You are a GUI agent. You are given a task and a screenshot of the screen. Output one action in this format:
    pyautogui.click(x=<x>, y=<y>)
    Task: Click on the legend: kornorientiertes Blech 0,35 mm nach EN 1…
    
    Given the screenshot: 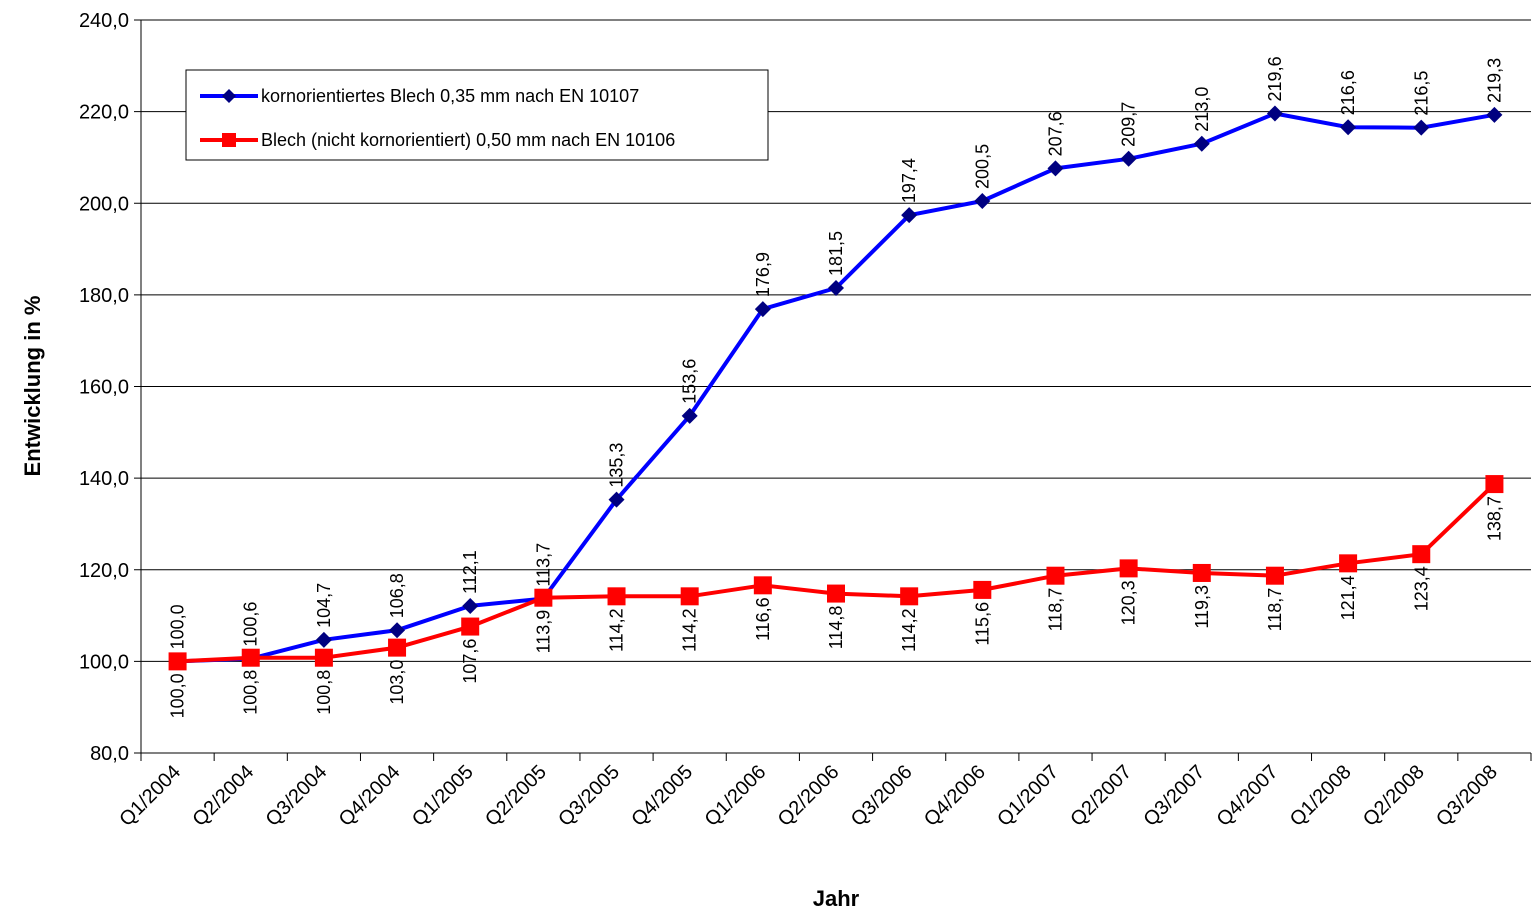 What is the action you would take?
    pyautogui.click(x=477, y=115)
    